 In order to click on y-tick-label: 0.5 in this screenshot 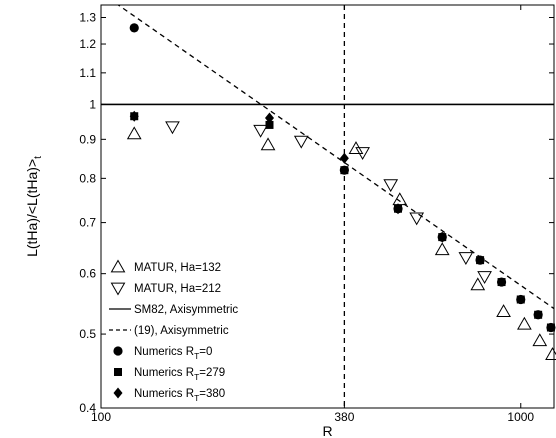, I will do `click(87, 334)`.